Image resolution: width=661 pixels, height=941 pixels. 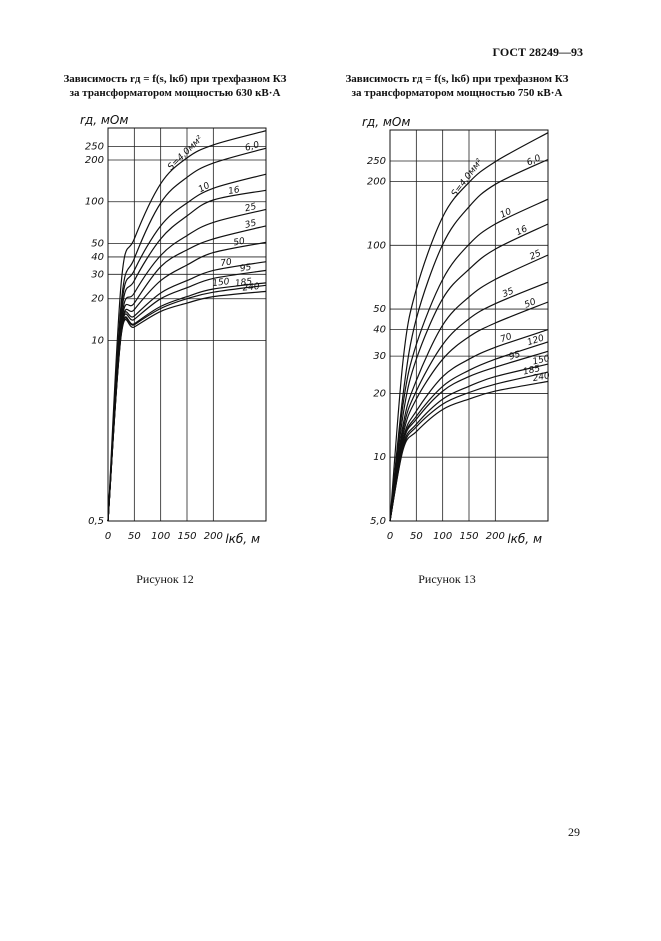 I want to click on chart-subtitle: за трансформатором мощностью 750 кВ·А, so click(x=457, y=93).